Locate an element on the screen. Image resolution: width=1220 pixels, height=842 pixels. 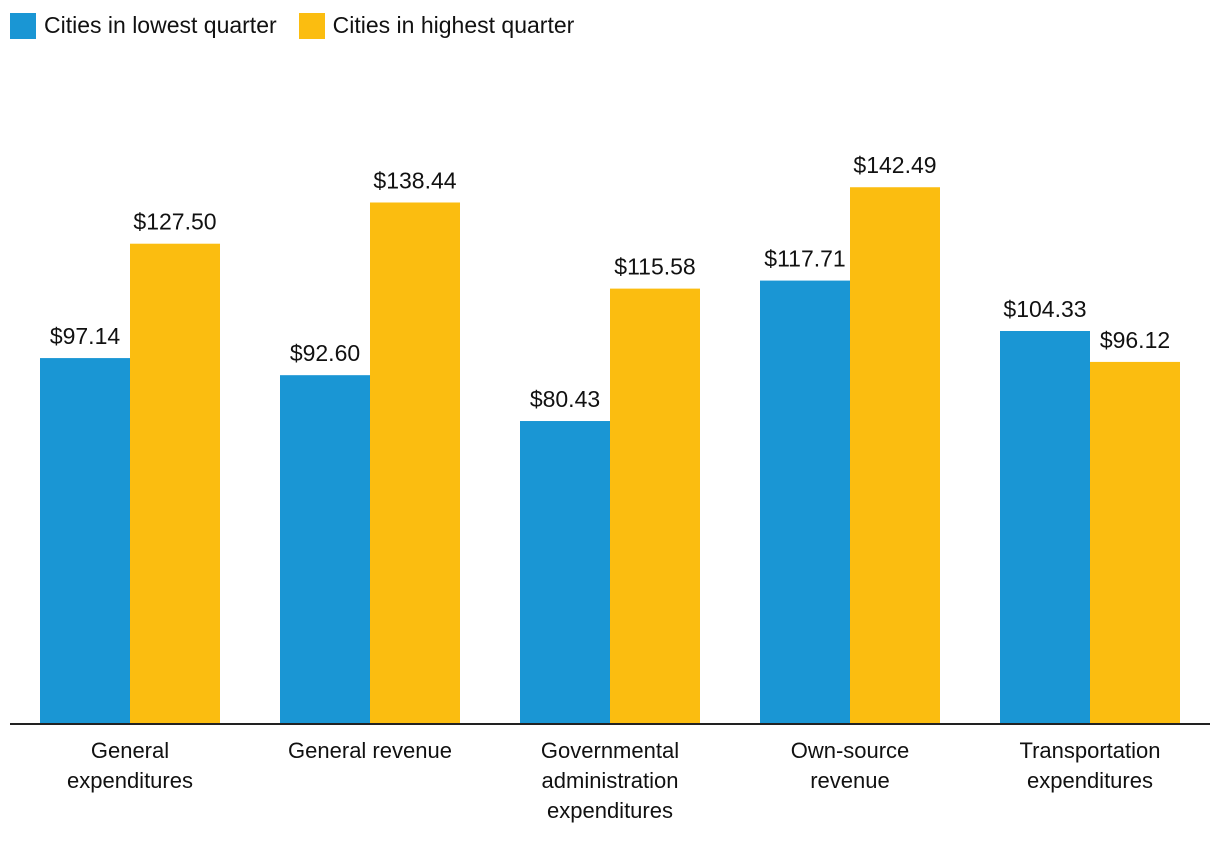
category-label-2-line-1: administration is located at coordinates (610, 780).